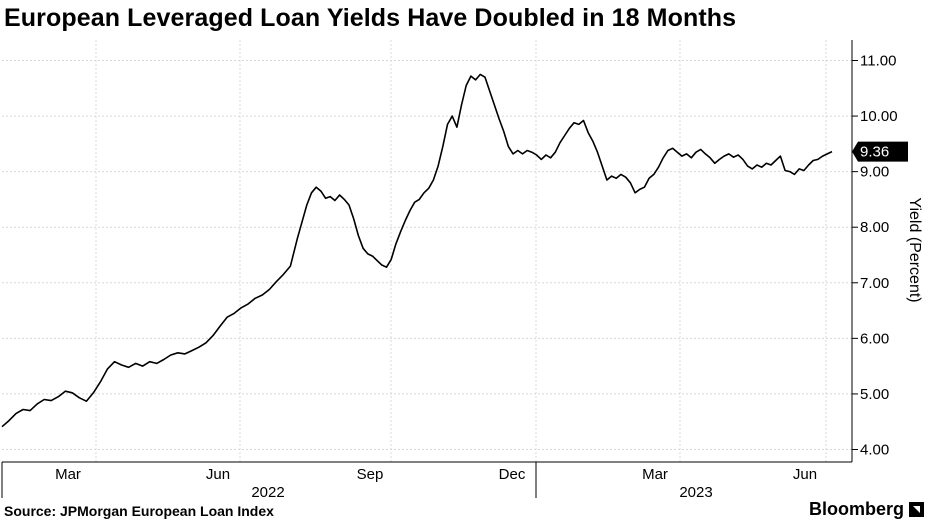 This screenshot has height=523, width=930. Describe the element at coordinates (874, 251) in the screenshot. I see `y-axis: 4.00 5.00 6.00 7.00 8.00 9.00 10.00 11.00` at that location.